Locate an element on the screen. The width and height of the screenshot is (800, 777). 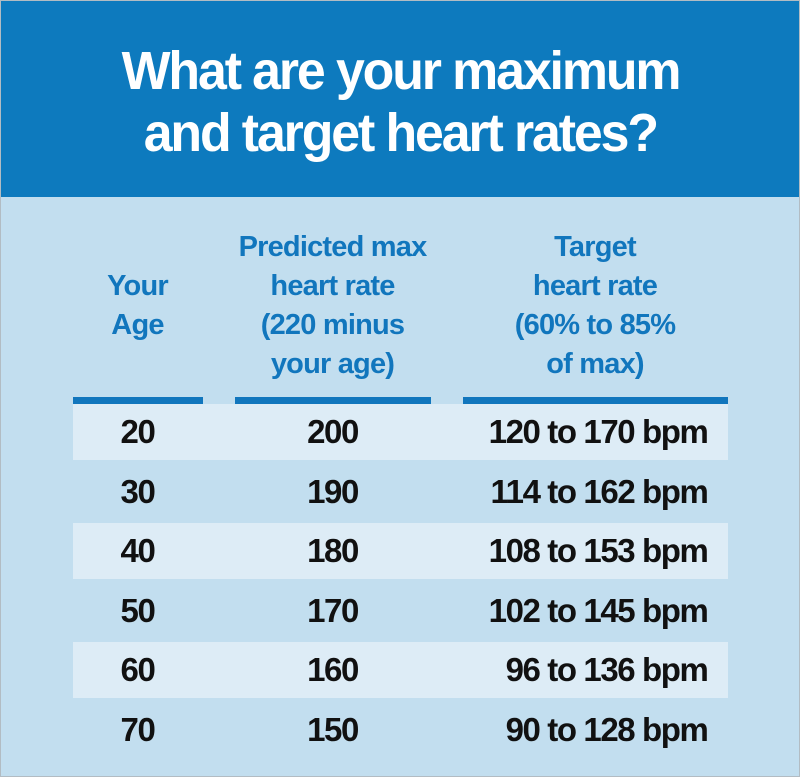
target-hr-cell: 108 to 153 bpm is located at coordinates (598, 550).